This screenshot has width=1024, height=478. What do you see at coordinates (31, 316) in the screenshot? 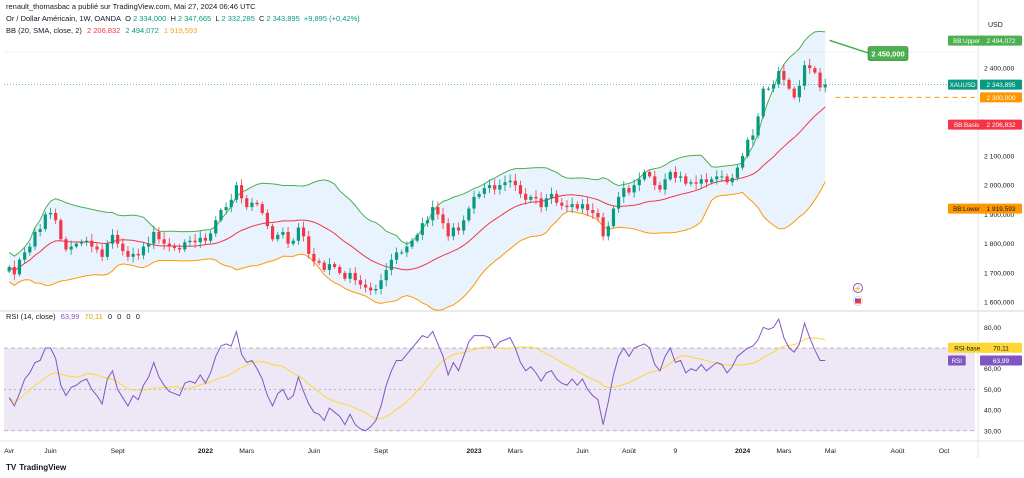
I see `rsi-label: RSI (14, close)` at bounding box center [31, 316].